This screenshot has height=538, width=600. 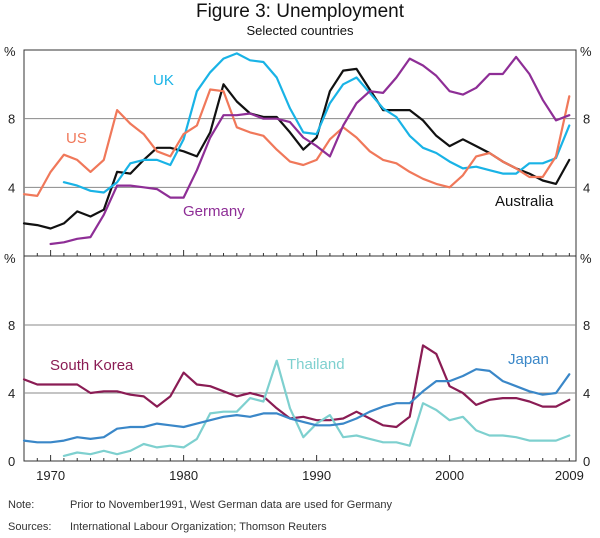 What do you see at coordinates (296, 406) in the screenshot?
I see `series-line-japan` at bounding box center [296, 406].